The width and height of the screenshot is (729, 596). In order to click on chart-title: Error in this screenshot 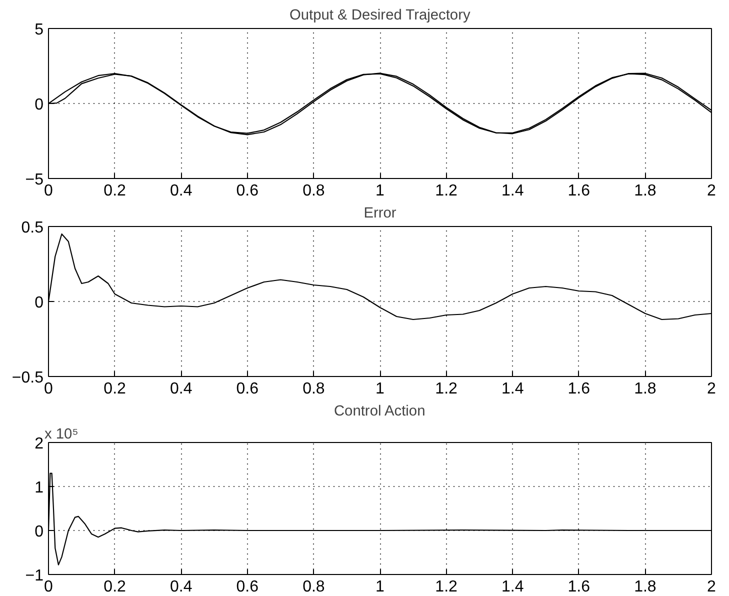, I will do `click(380, 214)`.